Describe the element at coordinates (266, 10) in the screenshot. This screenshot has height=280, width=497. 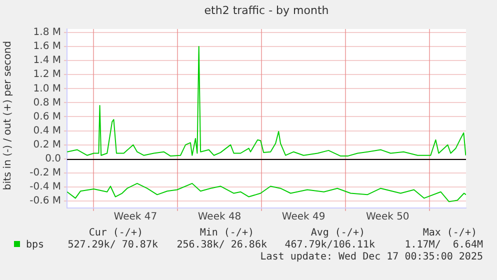
I see `chart-title: eth2 traffic - by month` at that location.